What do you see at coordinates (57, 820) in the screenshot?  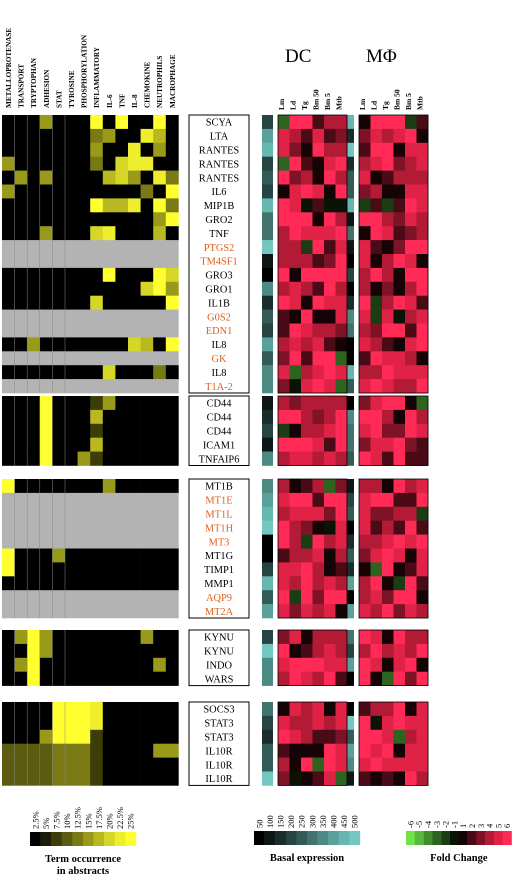 I see `term-legend-tick: 7.5%` at bounding box center [57, 820].